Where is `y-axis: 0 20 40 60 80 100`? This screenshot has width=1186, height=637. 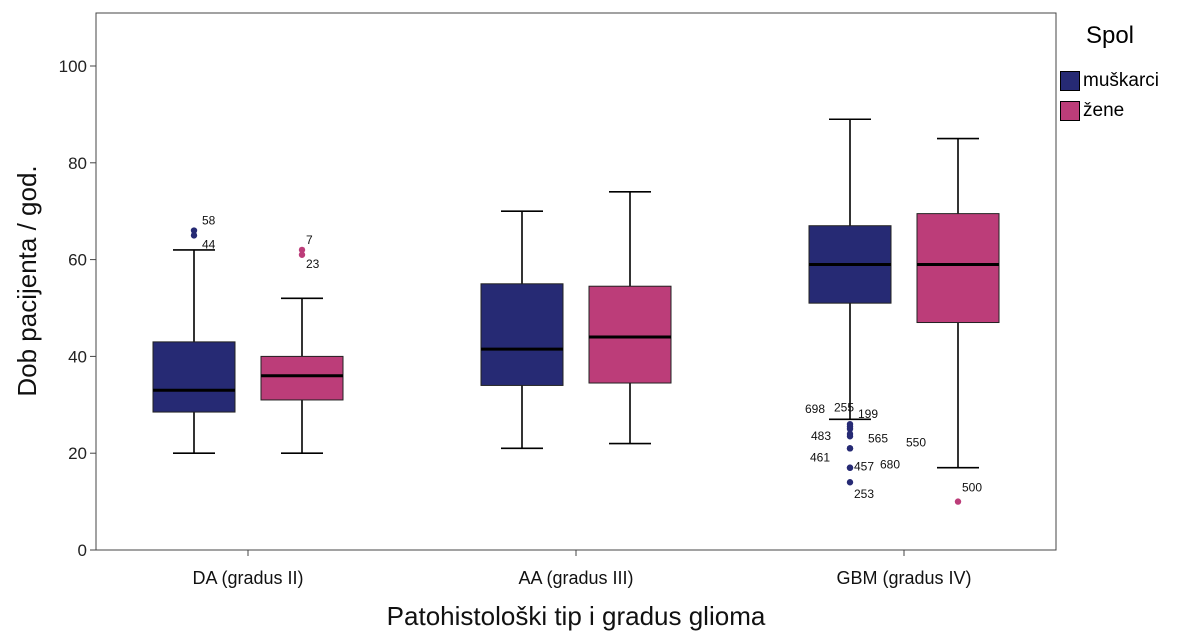 y-axis: 0 20 40 60 80 100 is located at coordinates (77, 308).